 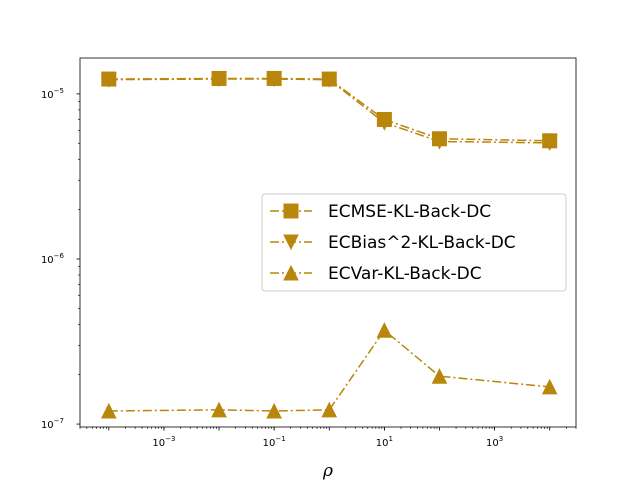 I want to click on x-axis-label: ρ, so click(x=327, y=470).